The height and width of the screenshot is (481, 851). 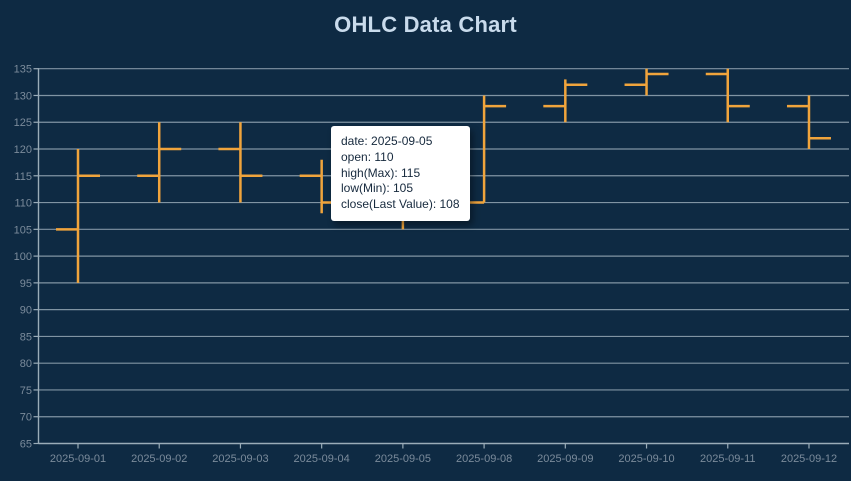 I want to click on y-axis-label: 85, so click(x=26, y=337).